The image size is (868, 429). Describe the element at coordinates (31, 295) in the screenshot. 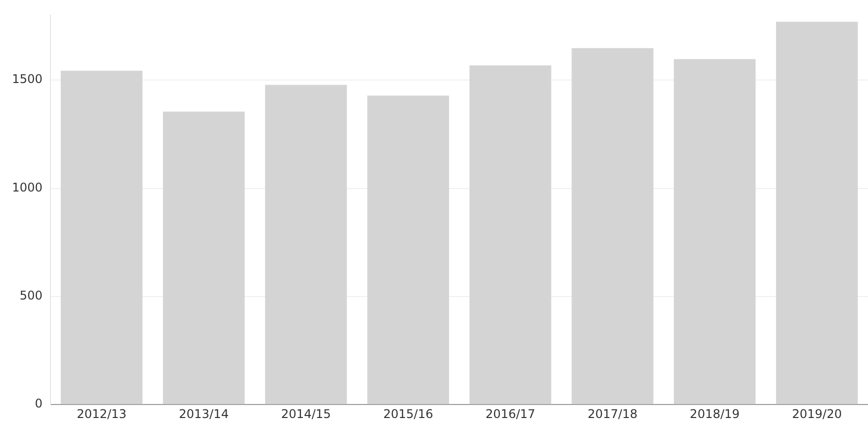

I see `y-tick-label: 500` at that location.